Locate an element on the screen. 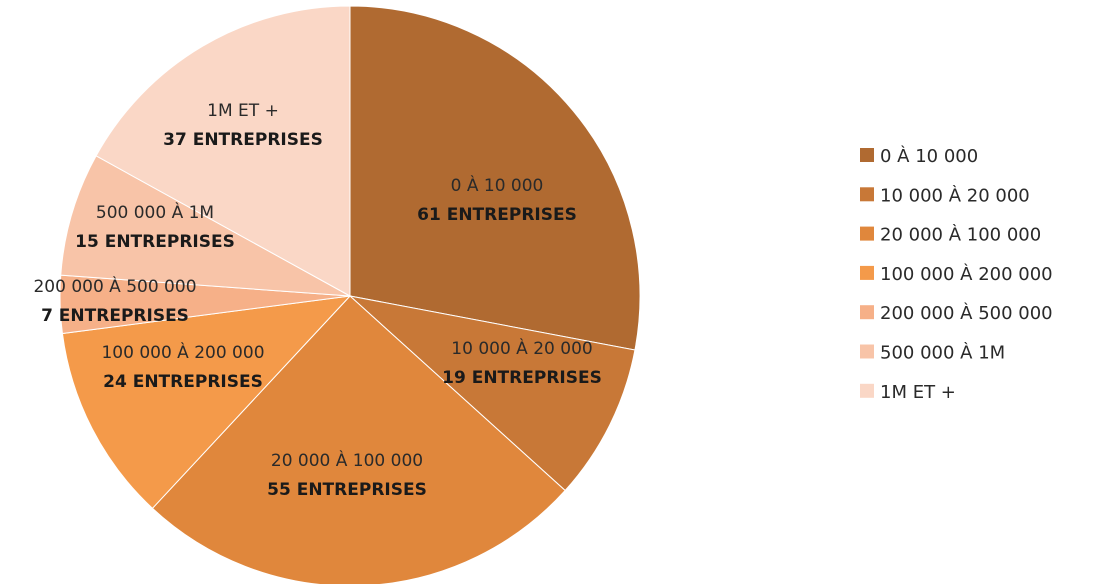 This screenshot has height=584, width=1119. slice-category-label: 500 000 À 1M is located at coordinates (155, 212).